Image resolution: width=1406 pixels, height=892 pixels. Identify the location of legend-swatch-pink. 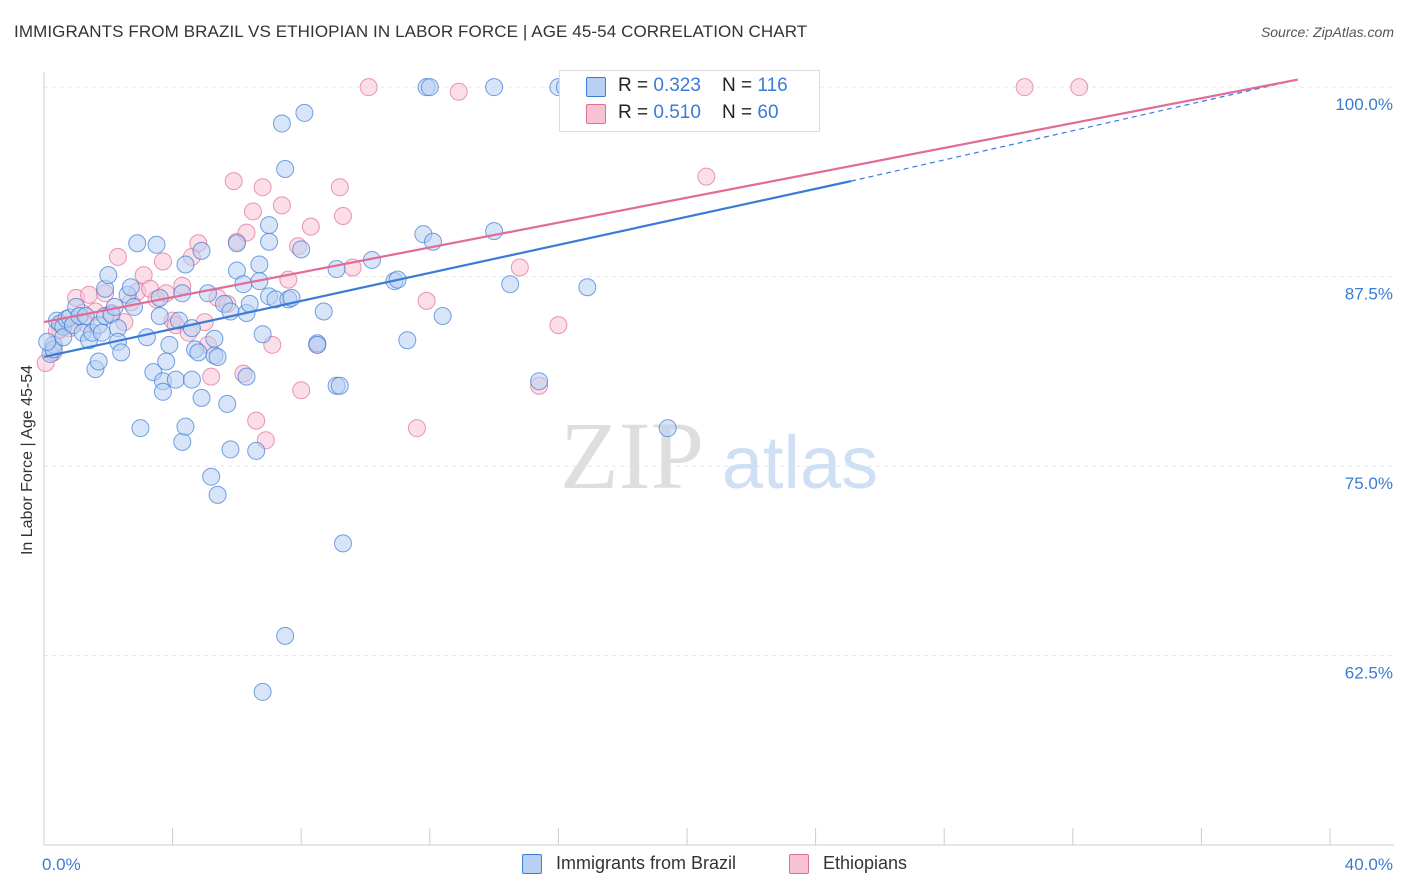
(596, 114).